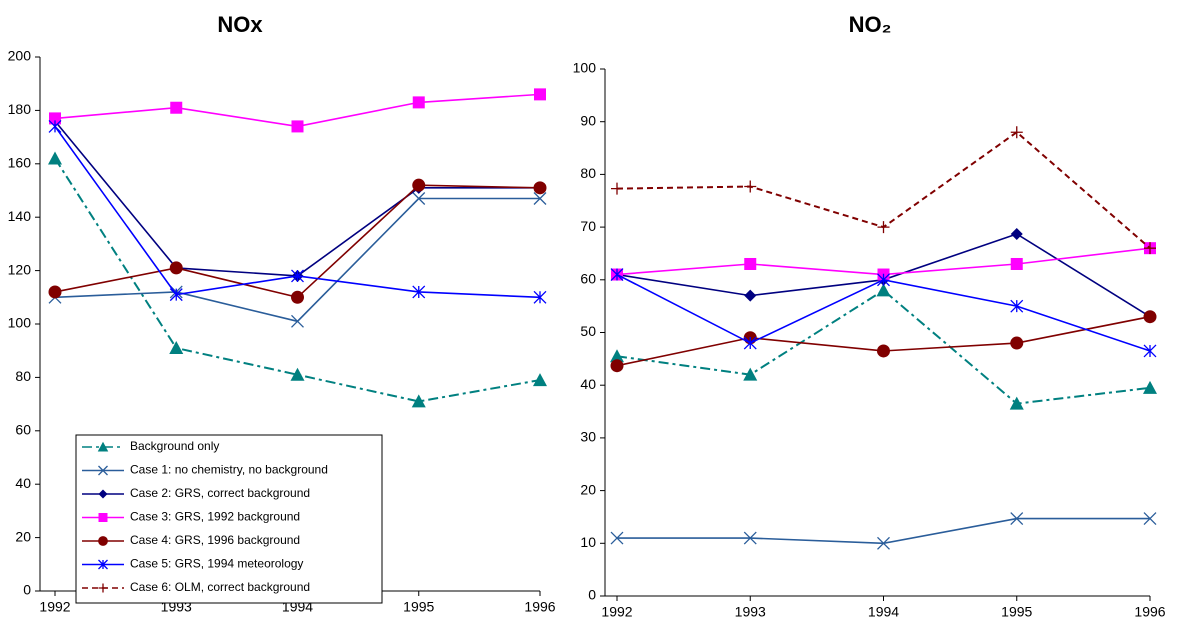 This screenshot has height=632, width=1182. Describe the element at coordinates (229, 470) in the screenshot. I see `legend-label: Case 1: no chemistry, no background` at that location.